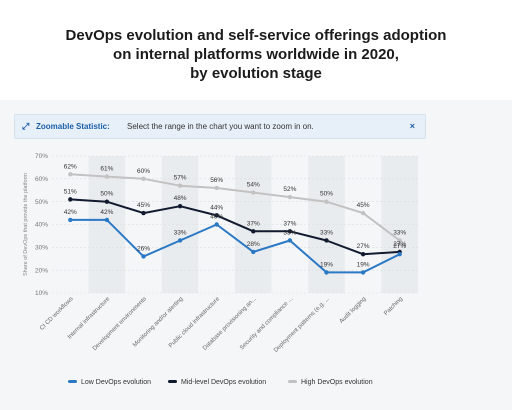 The height and width of the screenshot is (410, 512). I want to click on data-label-high: 56%, so click(216, 180).